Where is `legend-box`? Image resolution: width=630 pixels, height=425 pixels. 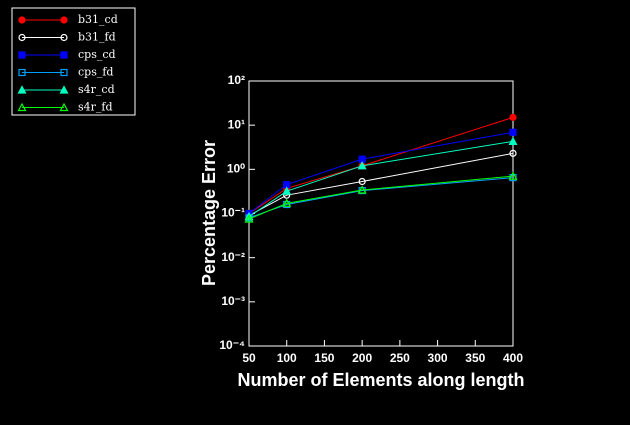
legend-box is located at coordinates (73, 61).